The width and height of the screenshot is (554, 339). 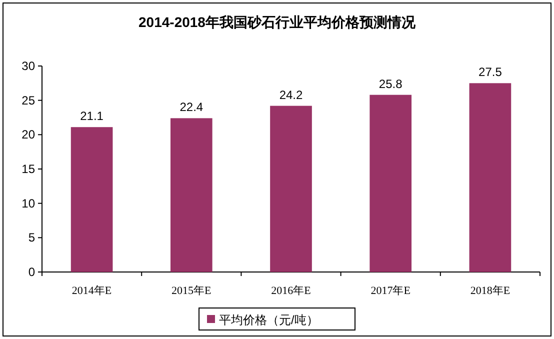 What do you see at coordinates (390, 83) in the screenshot?
I see `data-label: 25.8` at bounding box center [390, 83].